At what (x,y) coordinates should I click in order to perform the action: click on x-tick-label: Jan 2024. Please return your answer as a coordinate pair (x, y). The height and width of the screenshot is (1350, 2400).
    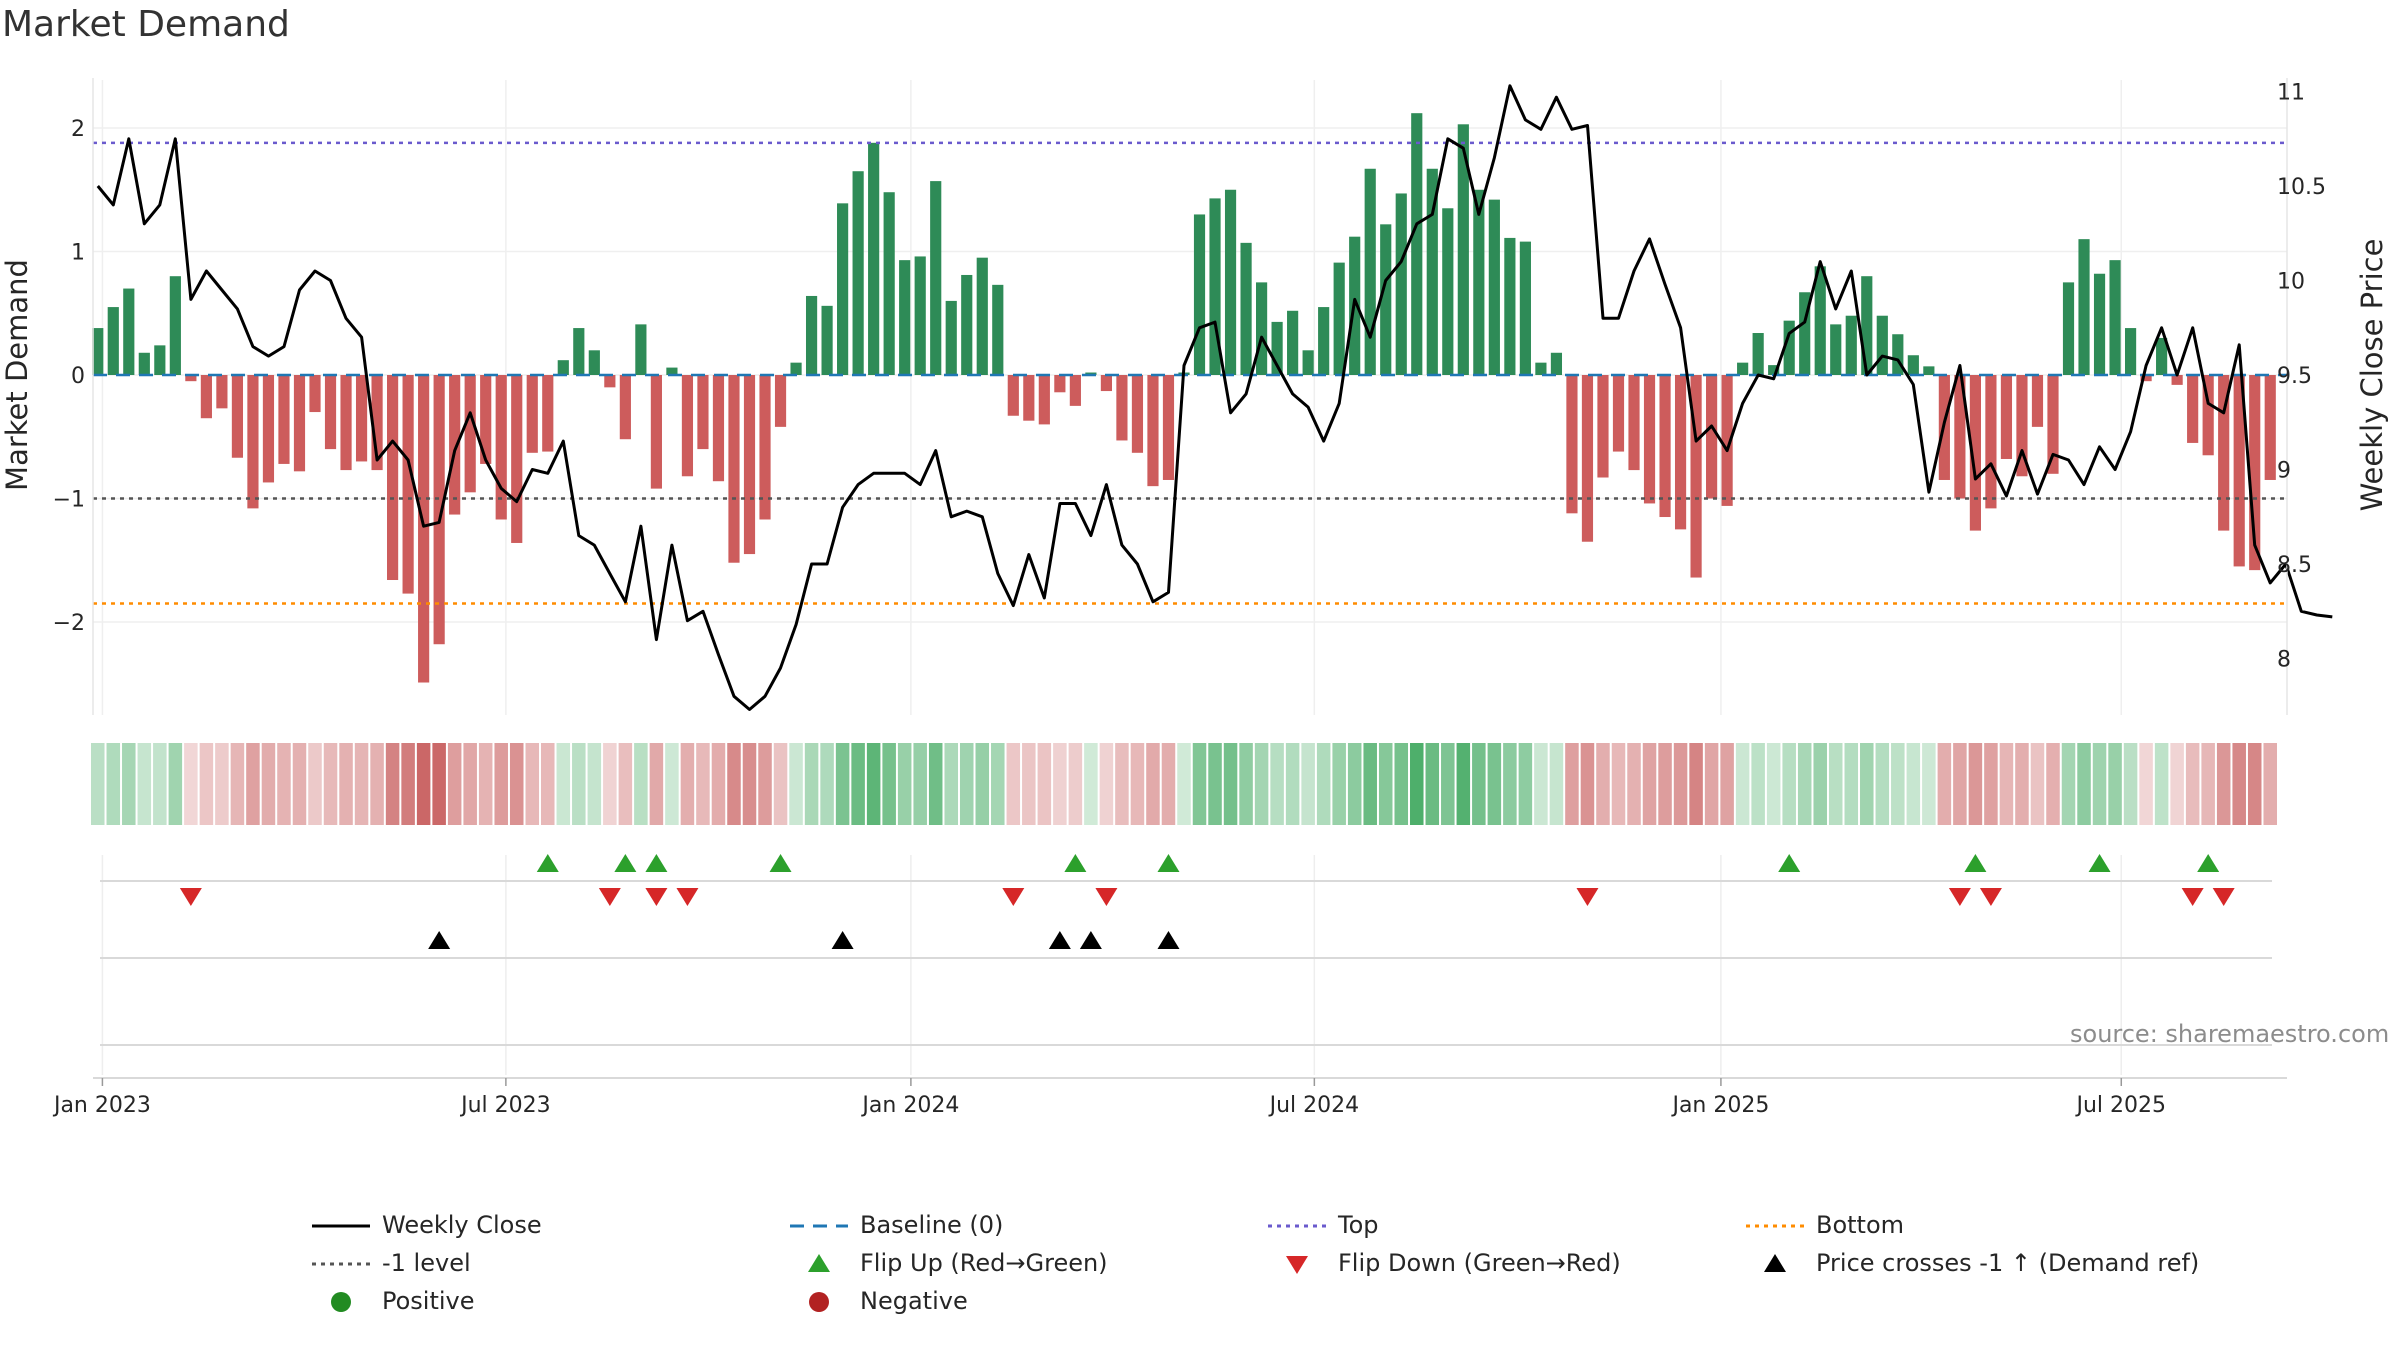
    Looking at the image, I should click on (909, 1105).